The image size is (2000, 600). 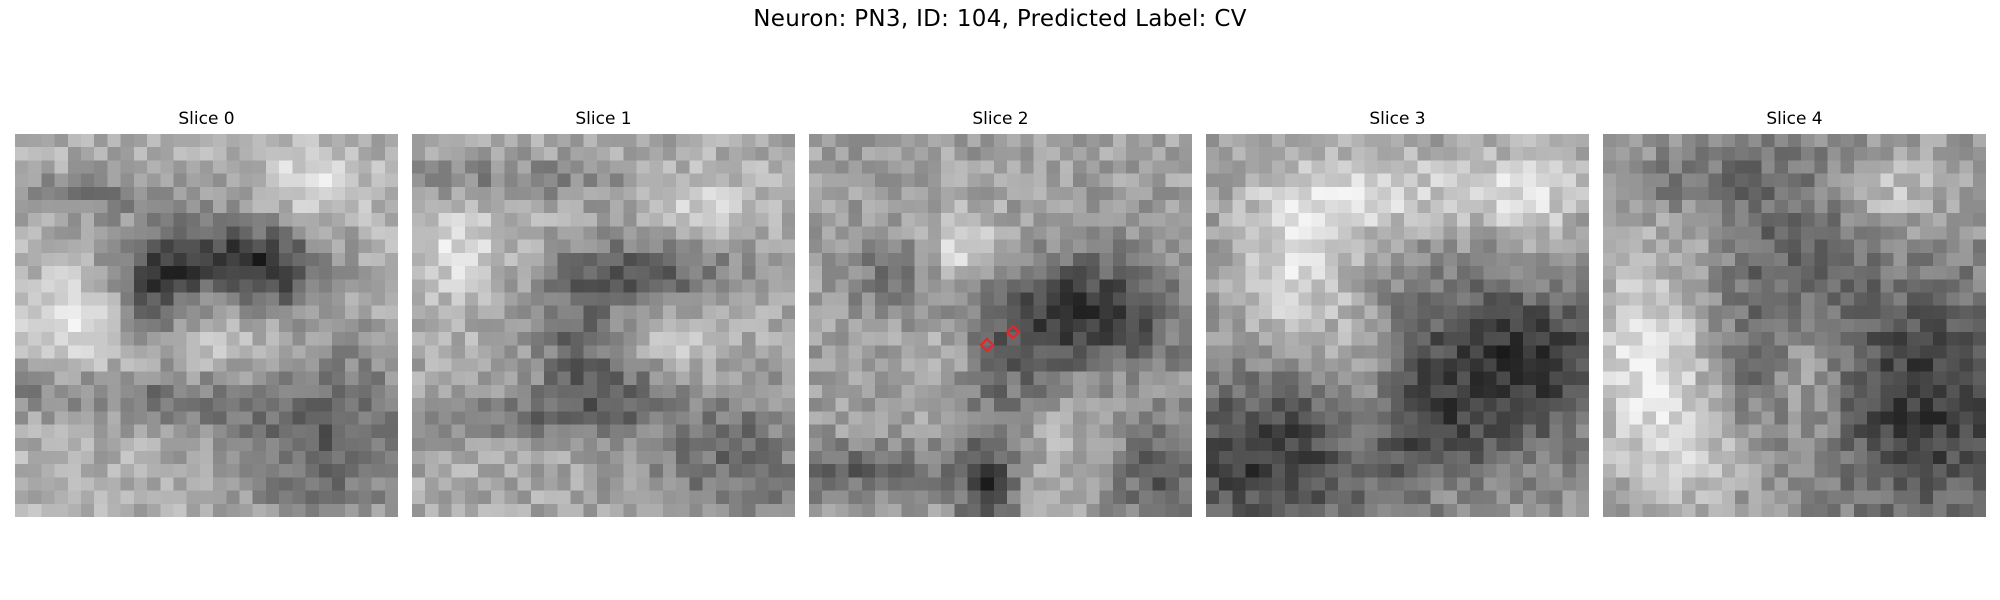 I want to click on slice-panel-3: Slice 3, so click(x=1397, y=312).